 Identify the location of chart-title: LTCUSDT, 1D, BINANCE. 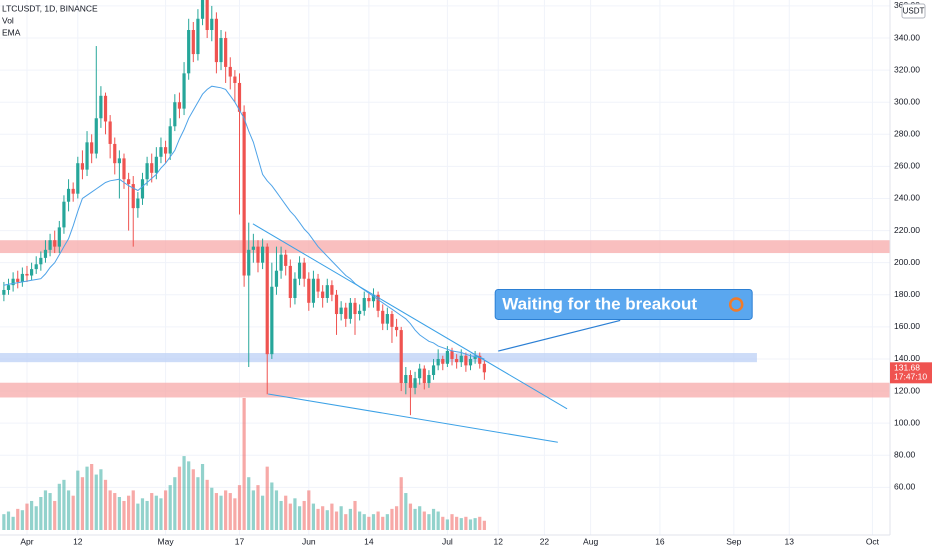
(50, 8).